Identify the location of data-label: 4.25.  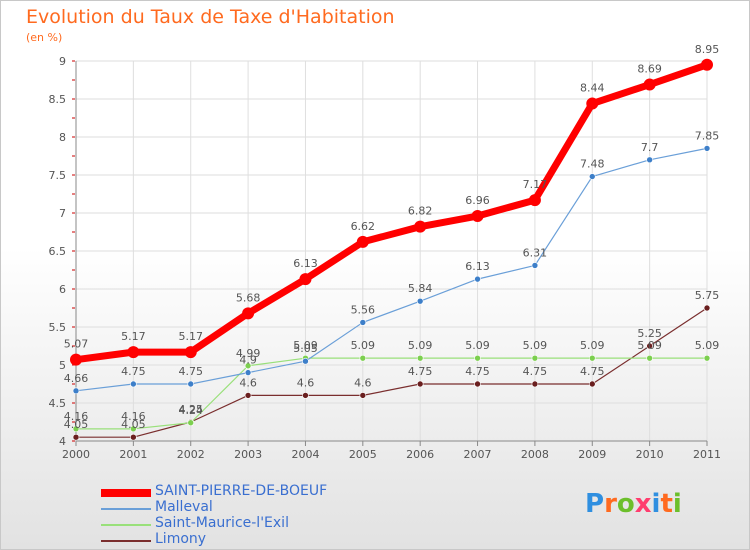
(190, 409).